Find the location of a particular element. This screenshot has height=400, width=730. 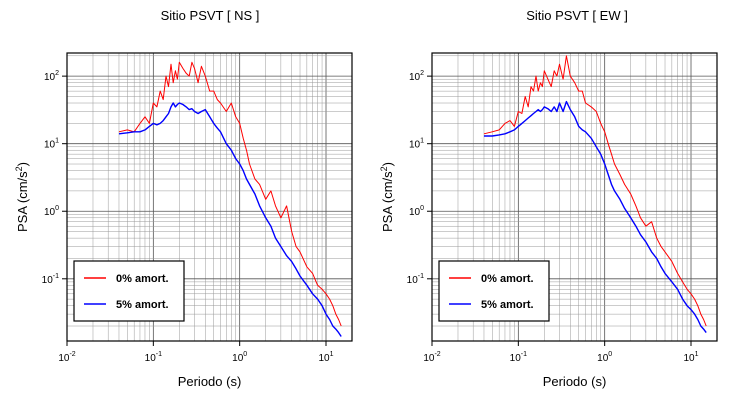

chart-title: Sitio PSVT [ NS ] is located at coordinates (210, 15).